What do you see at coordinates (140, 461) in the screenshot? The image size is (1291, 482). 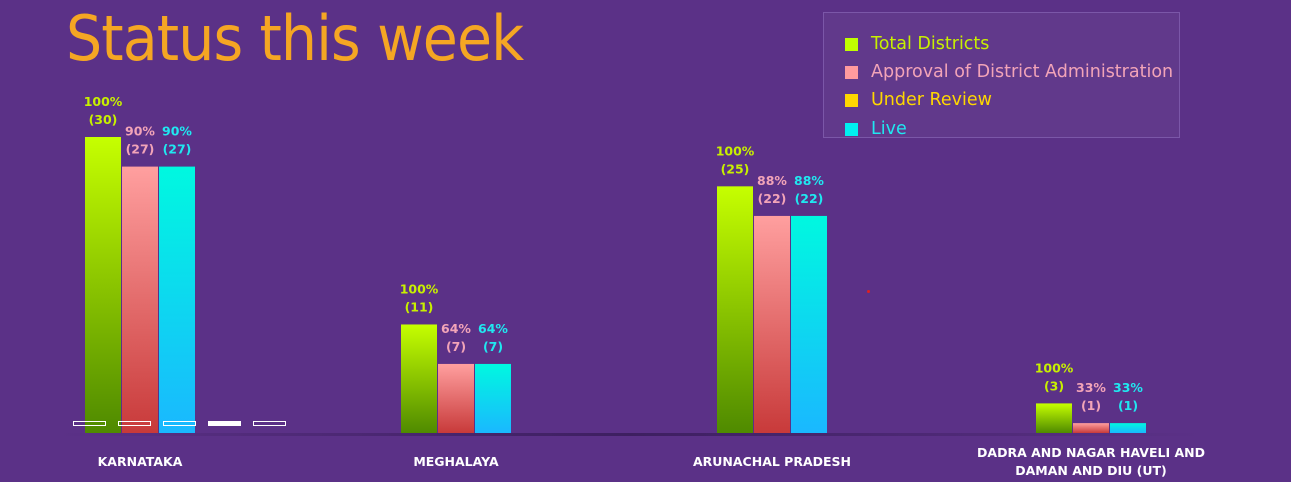 I see `category-label: KARNATAKA` at bounding box center [140, 461].